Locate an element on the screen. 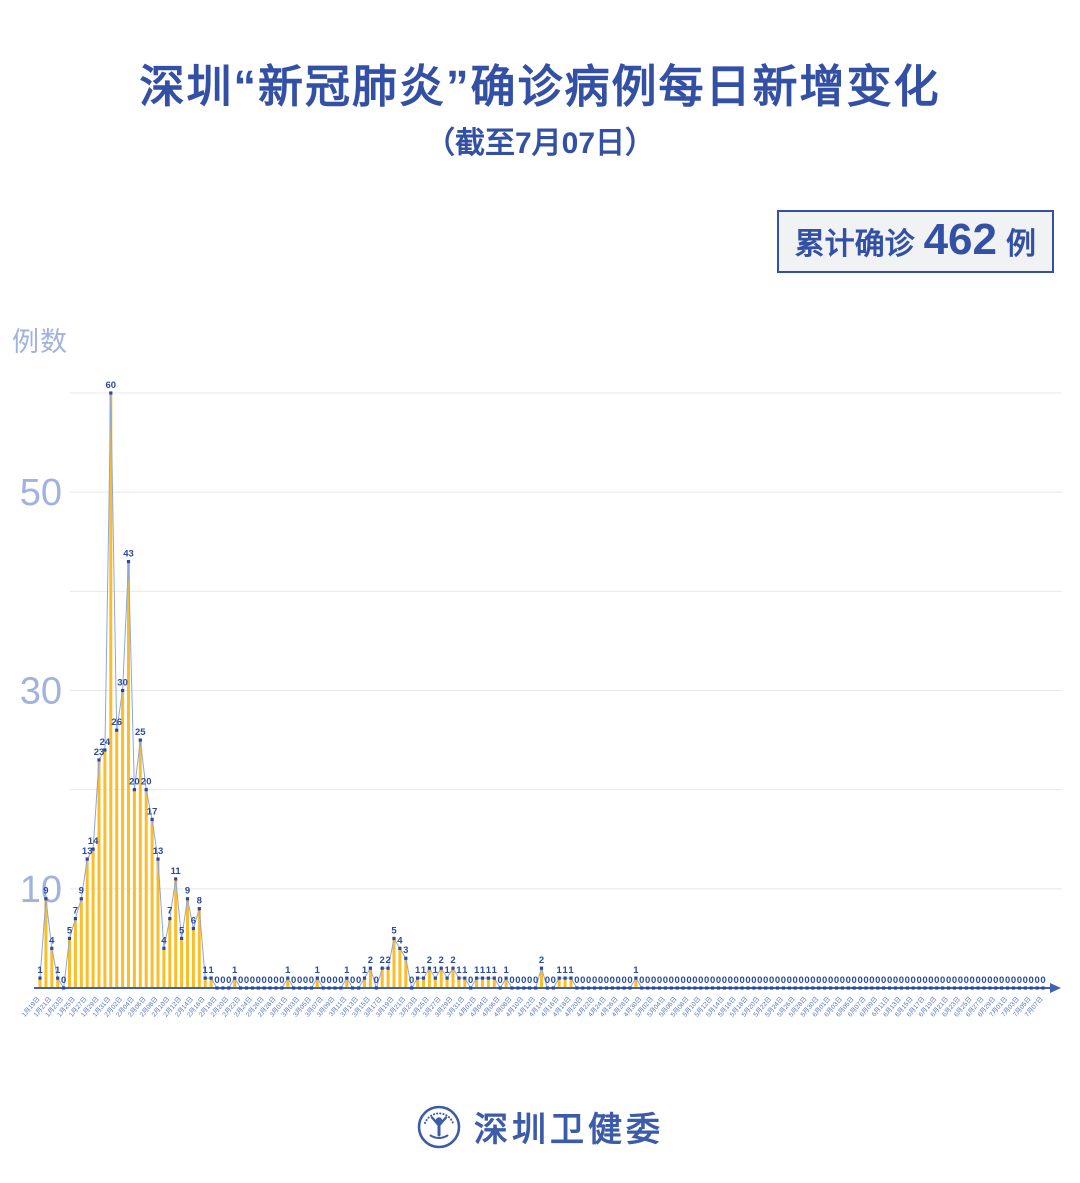 Image resolution: width=1080 pixels, height=1183 pixels. footer-logo-text: 深圳卫健委 is located at coordinates (569, 1130).